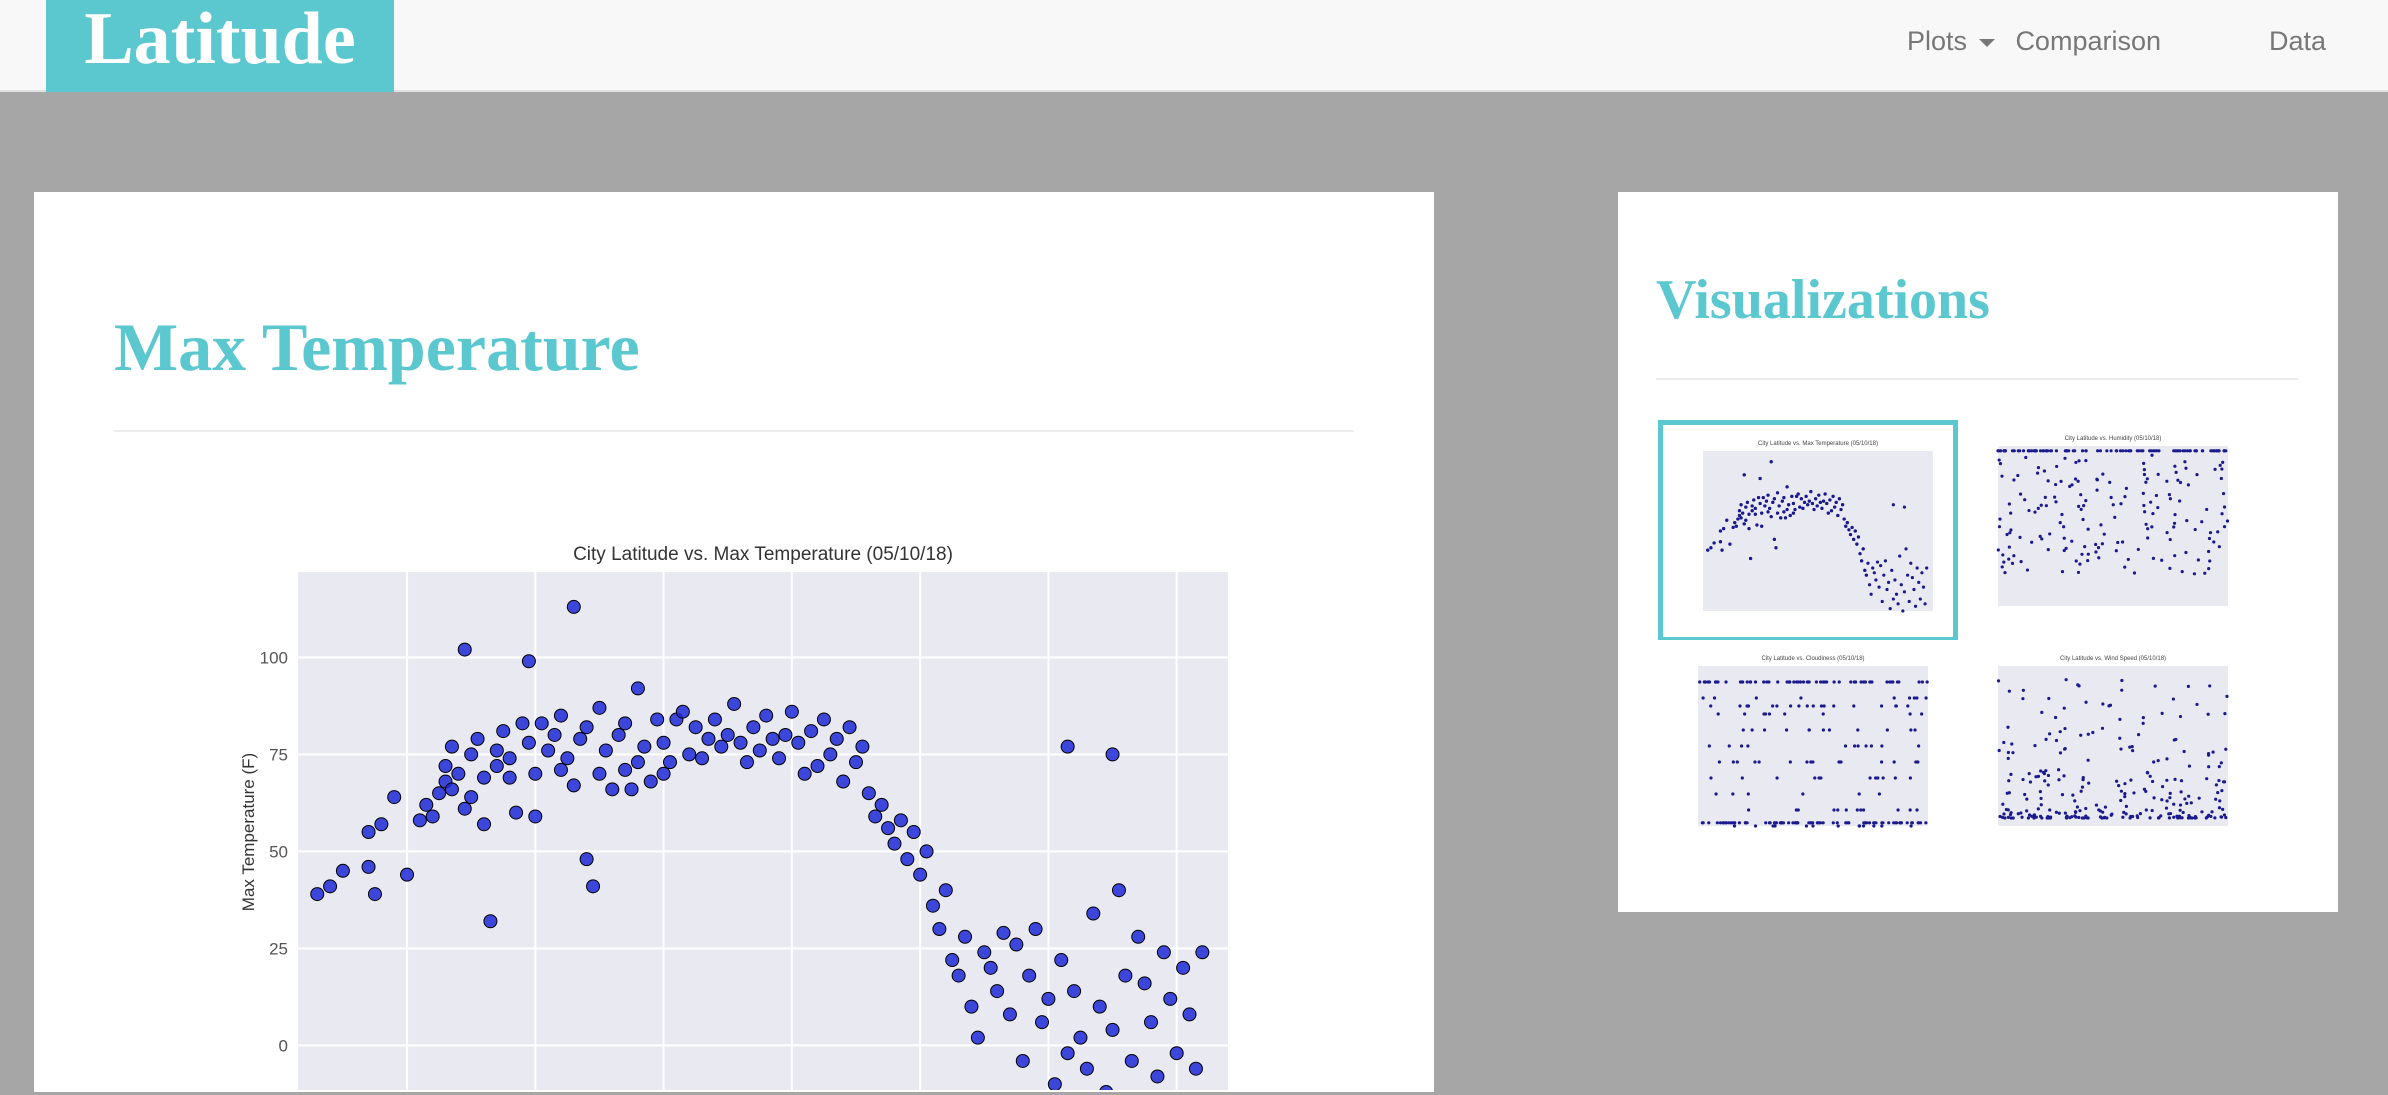 This screenshot has width=2388, height=1095. Describe the element at coordinates (2297, 41) in the screenshot. I see `nav-data: Data` at that location.